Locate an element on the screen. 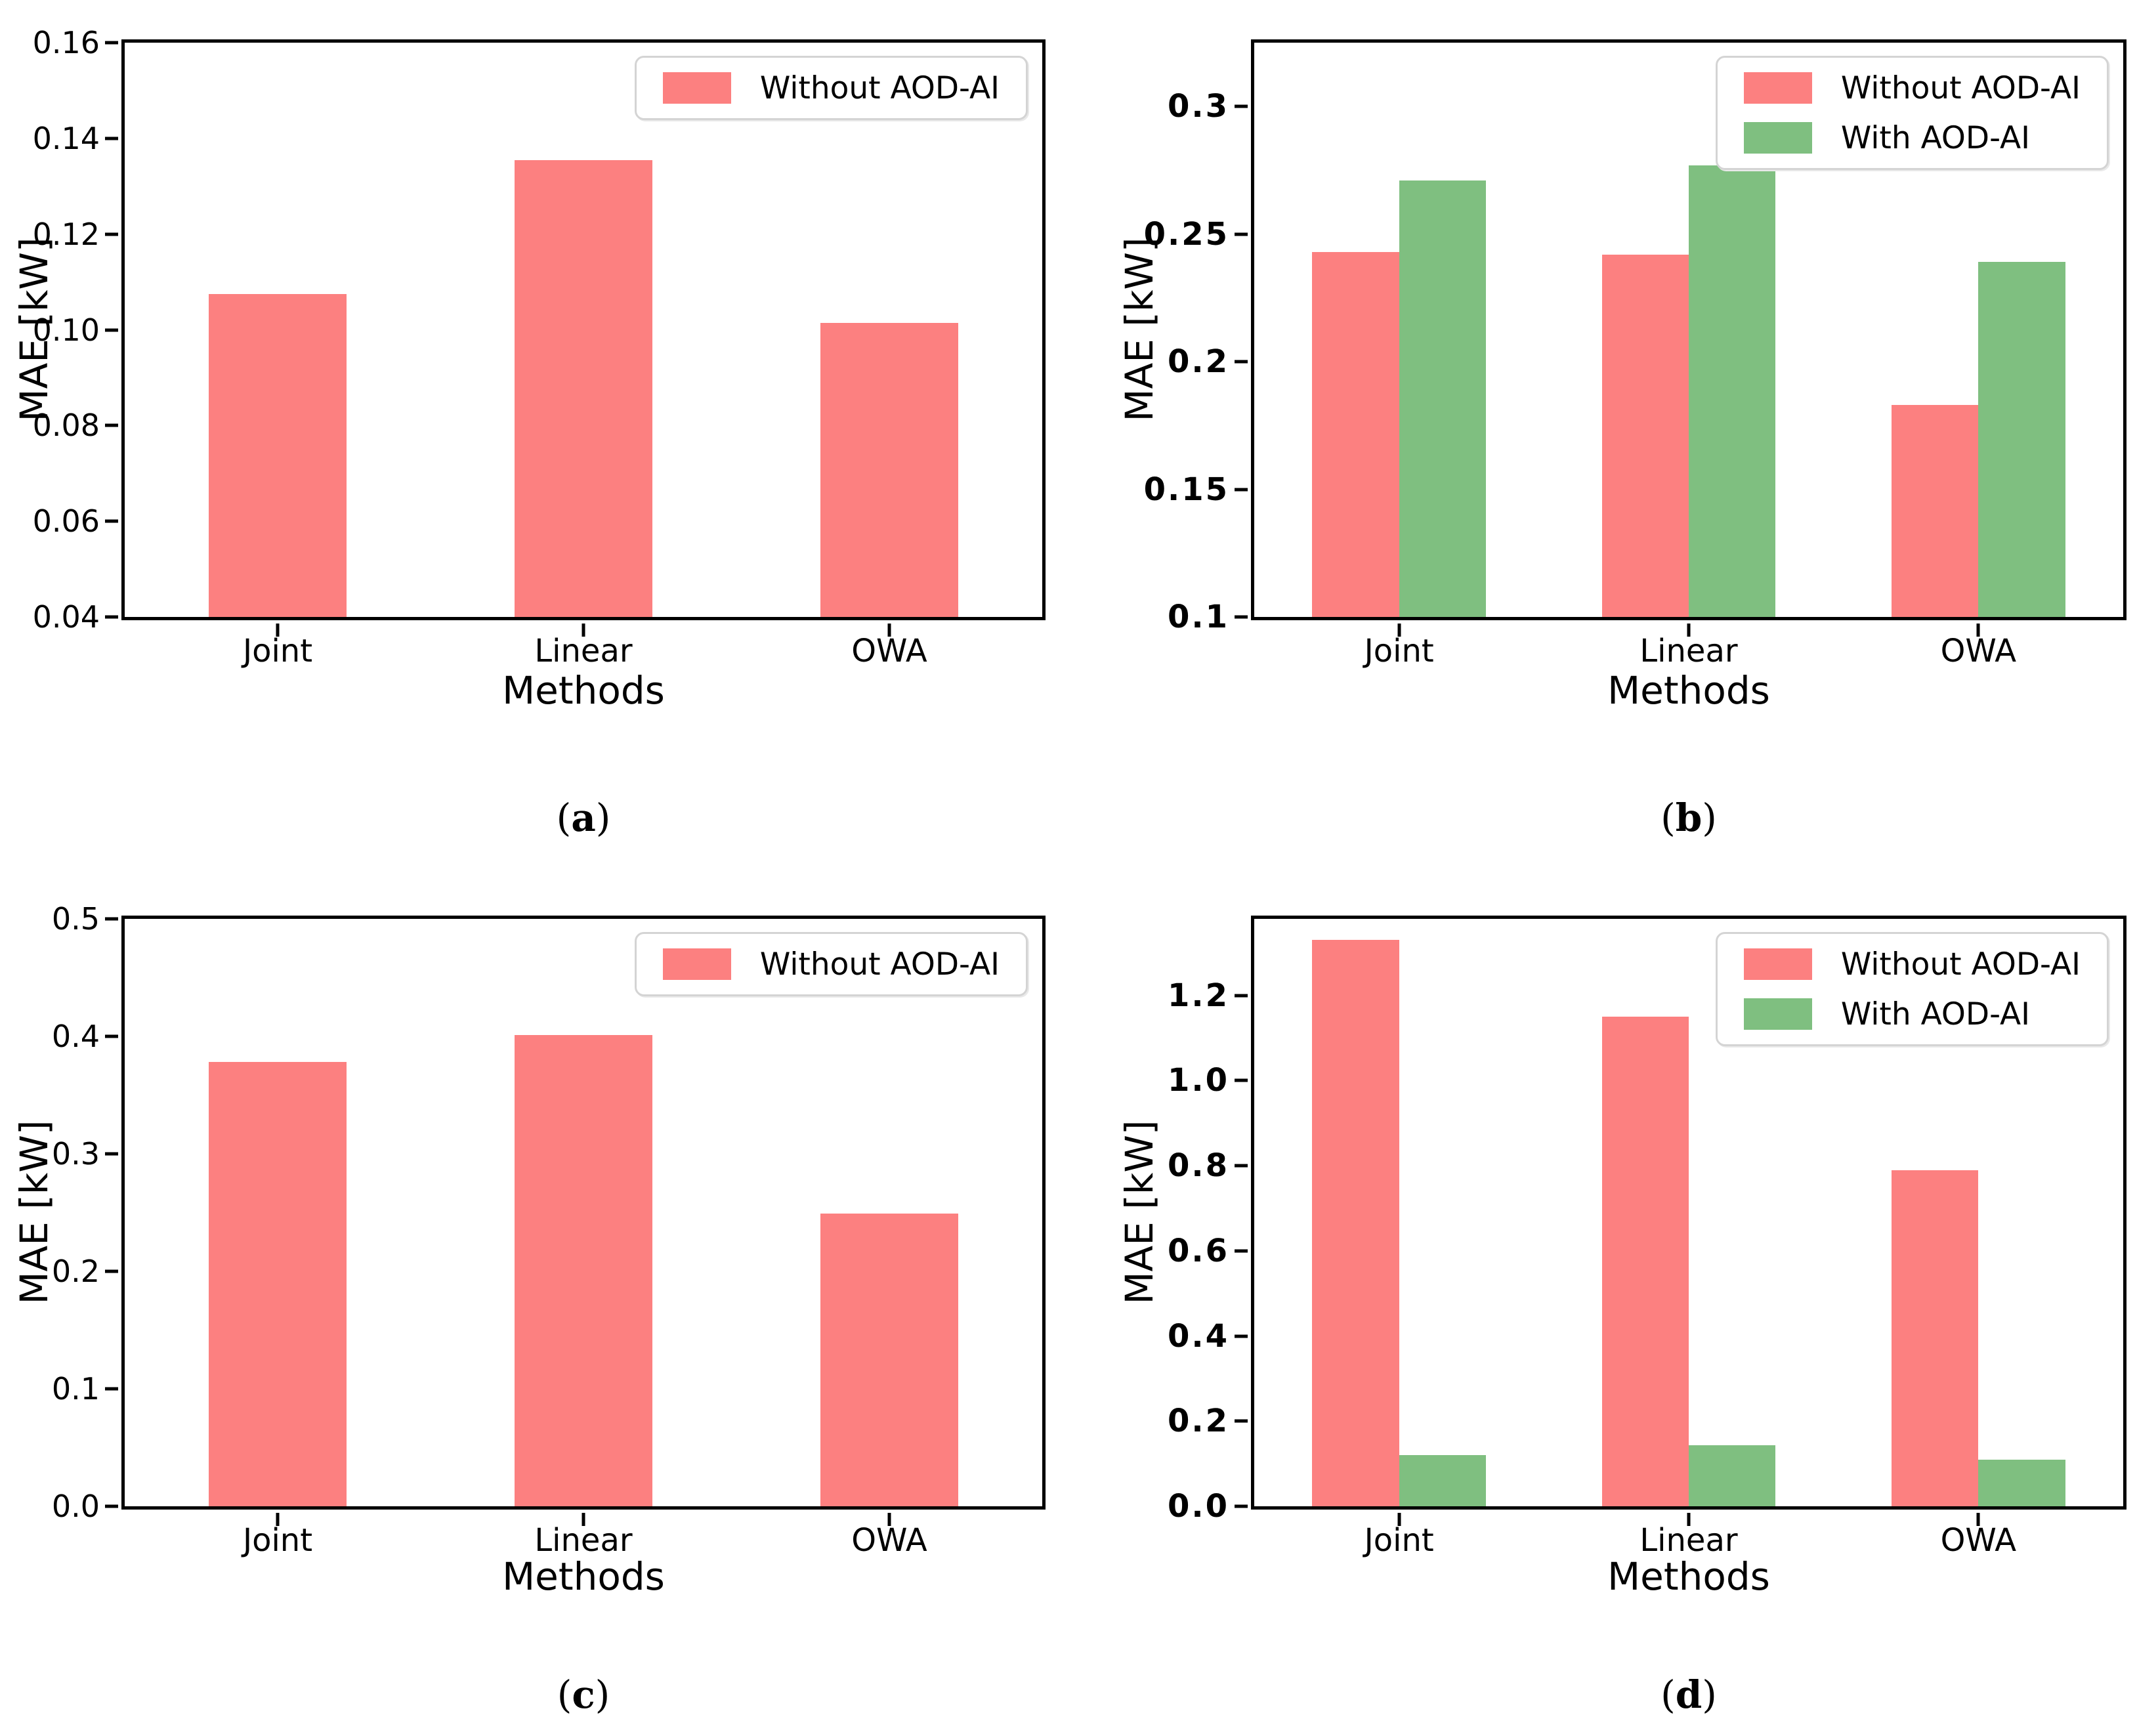 The image size is (2137, 1736). y-axis-tick-label: 0.10 is located at coordinates (66, 330).